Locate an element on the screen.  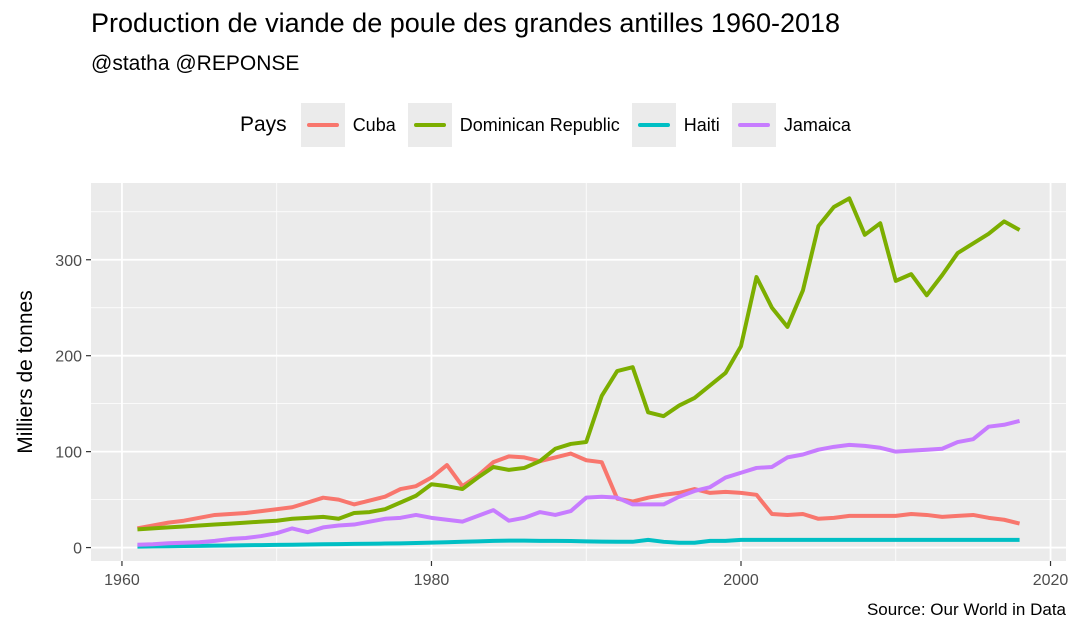
legend-swatch-cuba is located at coordinates (322, 125).